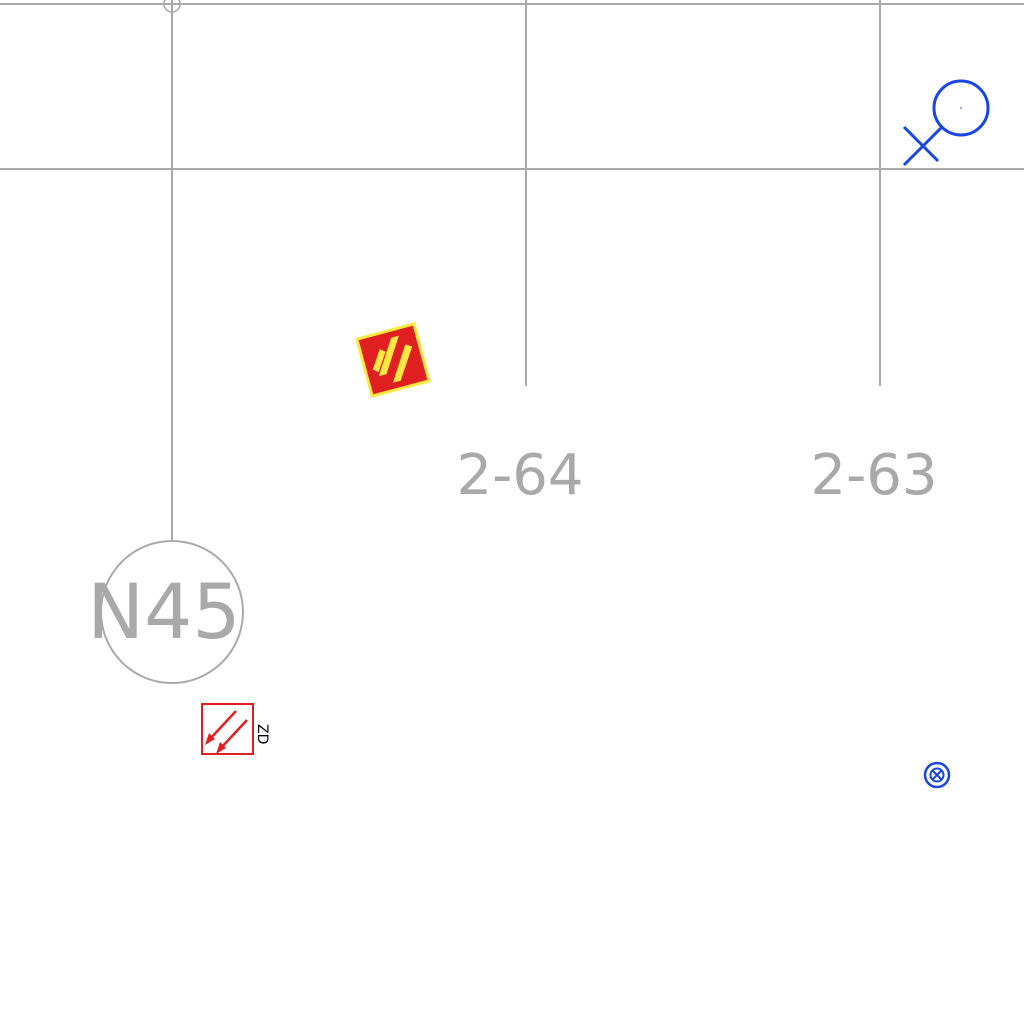 The width and height of the screenshot is (1024, 1024). I want to click on grid-label-2-63: 2-63, so click(873, 475).